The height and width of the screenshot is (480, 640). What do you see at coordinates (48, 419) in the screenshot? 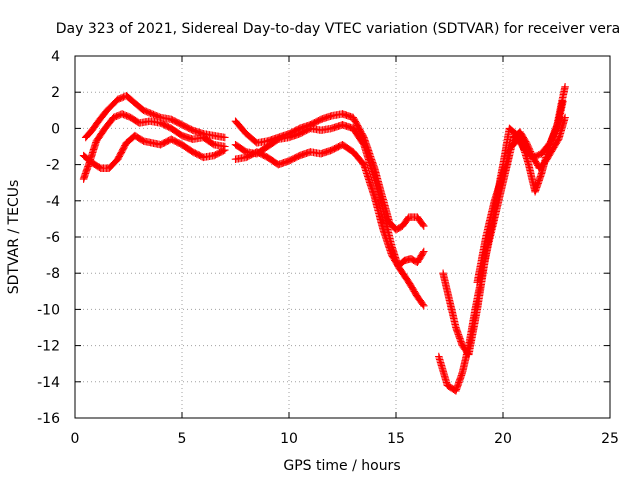
I see `y-tick-label: -16` at bounding box center [48, 419].